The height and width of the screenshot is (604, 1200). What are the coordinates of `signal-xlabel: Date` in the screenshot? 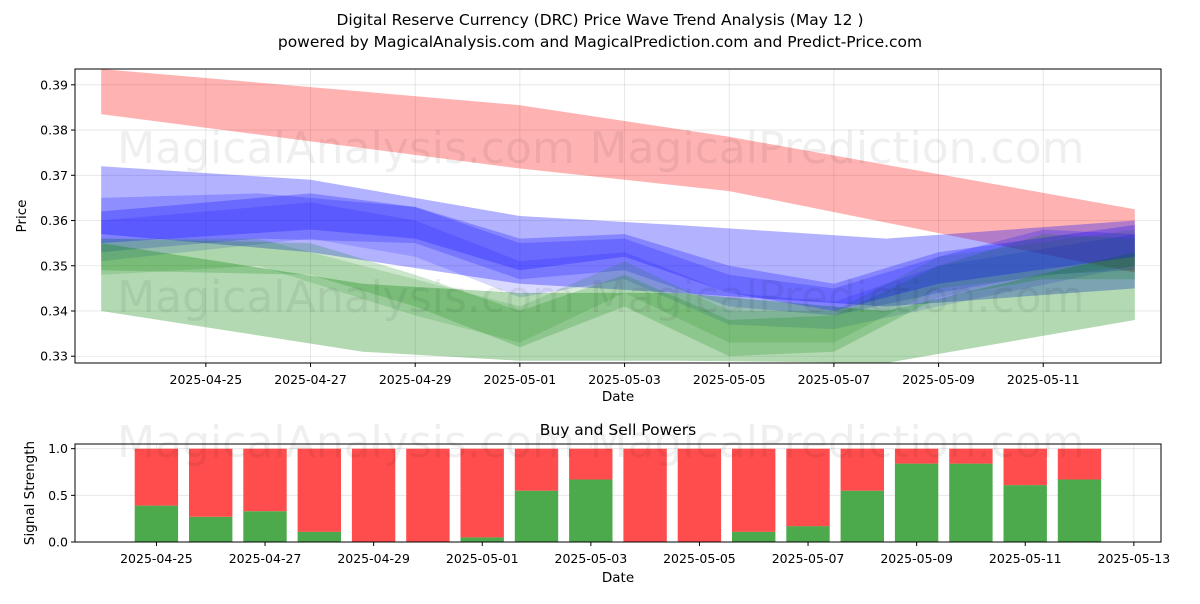 It's located at (618, 578).